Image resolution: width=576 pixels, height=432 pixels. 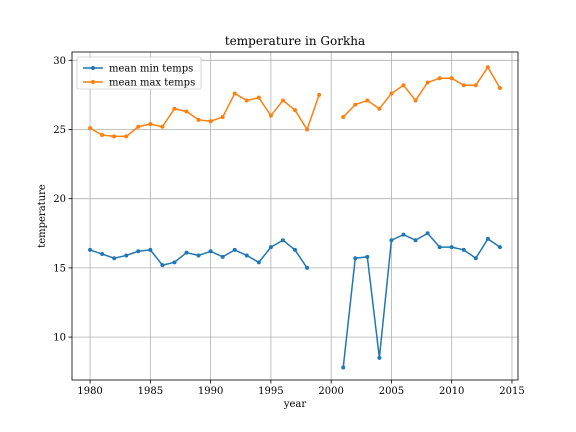 I want to click on x-tick-label: 2000, so click(x=330, y=391).